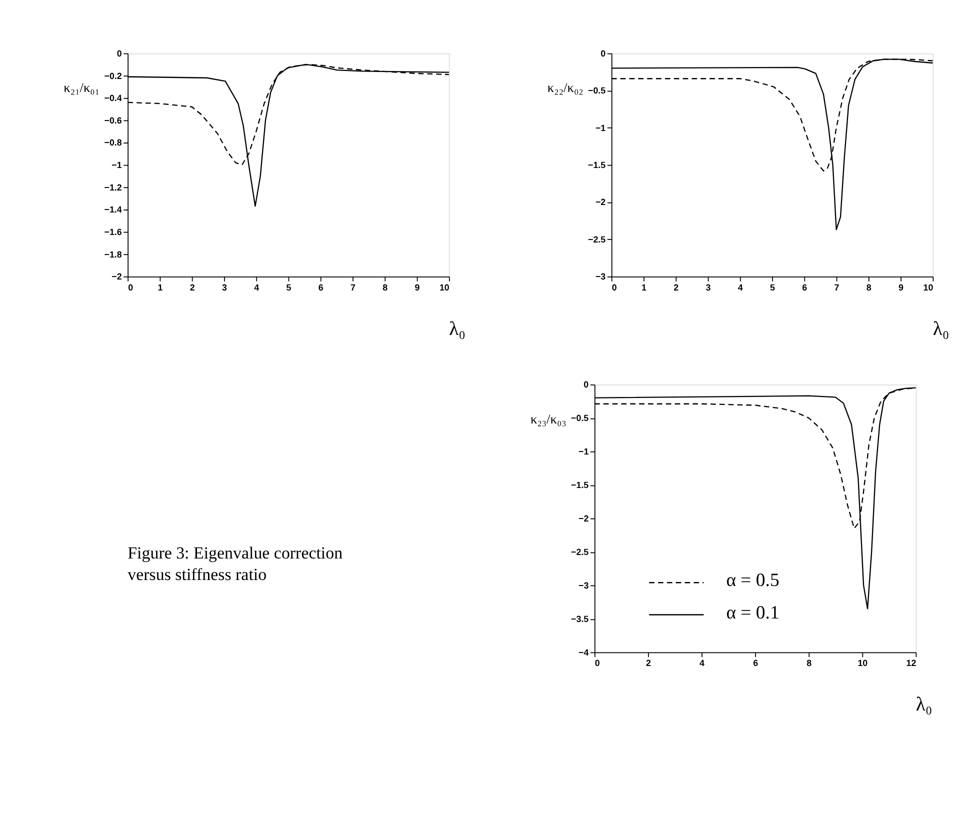  Describe the element at coordinates (548, 418) in the screenshot. I see `y-axis-title: κ₂₃/κ₀₃` at that location.